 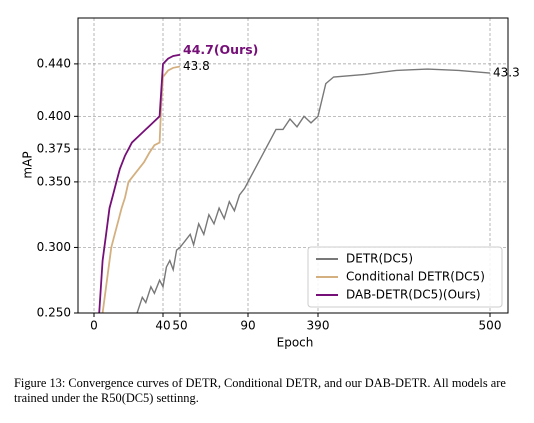 I want to click on x-tick-label: 40, so click(x=162, y=326).